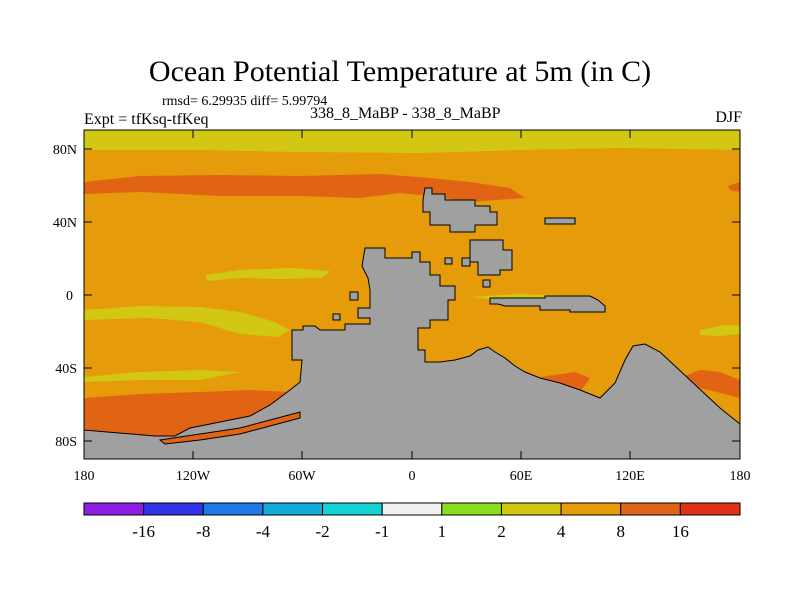 The width and height of the screenshot is (800, 600). I want to click on lon-tick-labels: 180 120W 60W 0 60E 120E 180, so click(412, 476).